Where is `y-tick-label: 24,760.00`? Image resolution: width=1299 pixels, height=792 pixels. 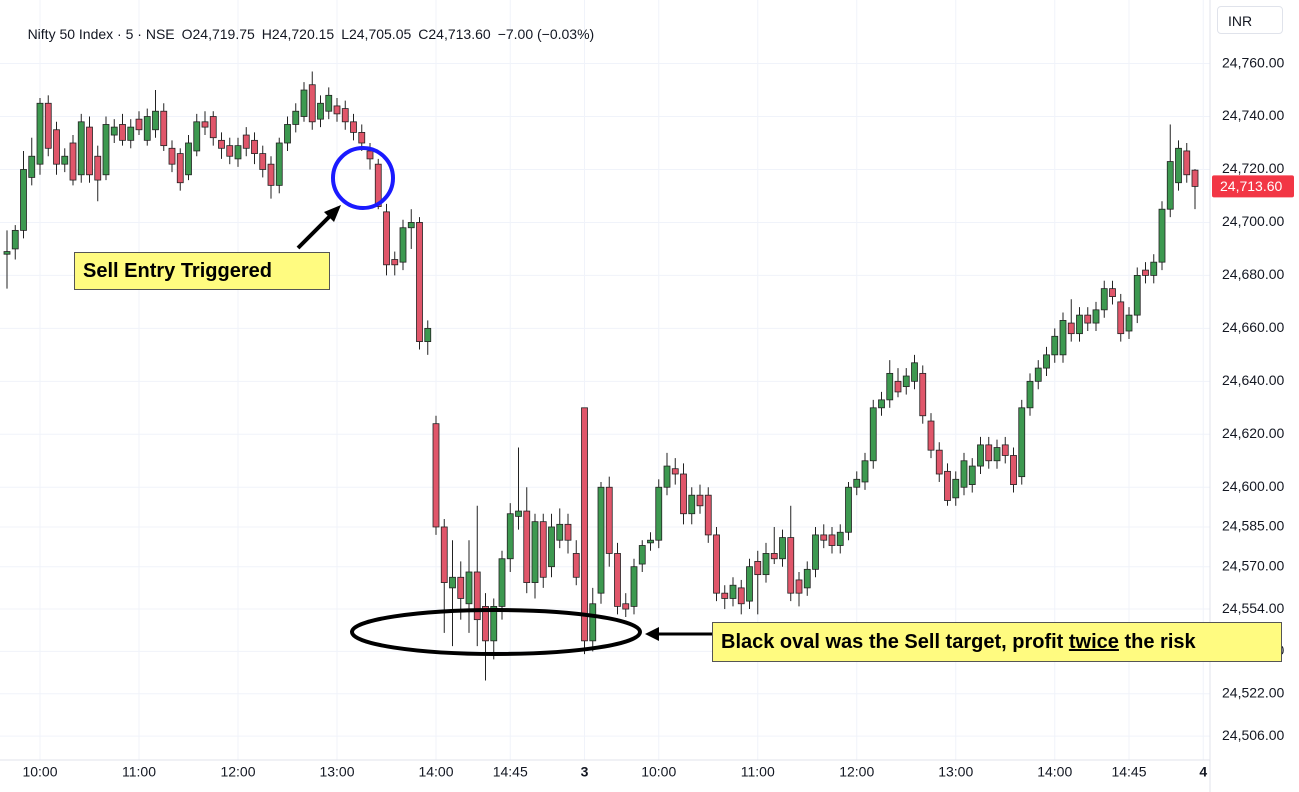
y-tick-label: 24,760.00 is located at coordinates (1253, 62).